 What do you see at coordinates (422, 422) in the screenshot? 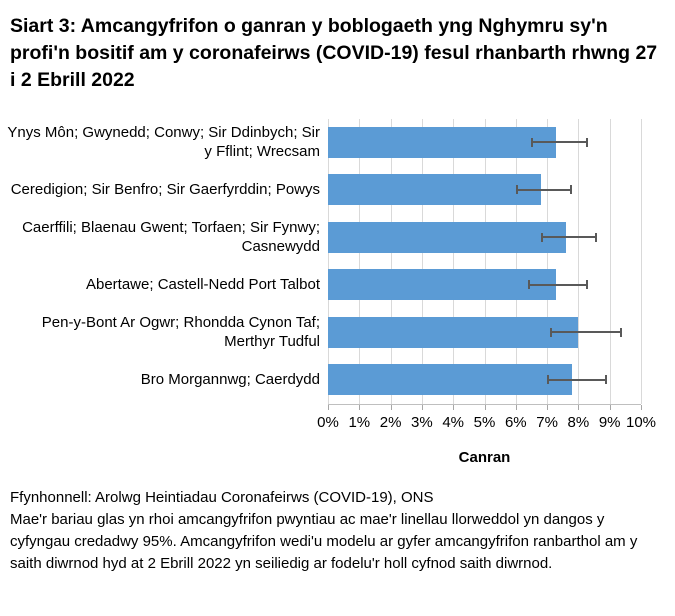
I see `x-tick-label: 3%` at bounding box center [422, 422].